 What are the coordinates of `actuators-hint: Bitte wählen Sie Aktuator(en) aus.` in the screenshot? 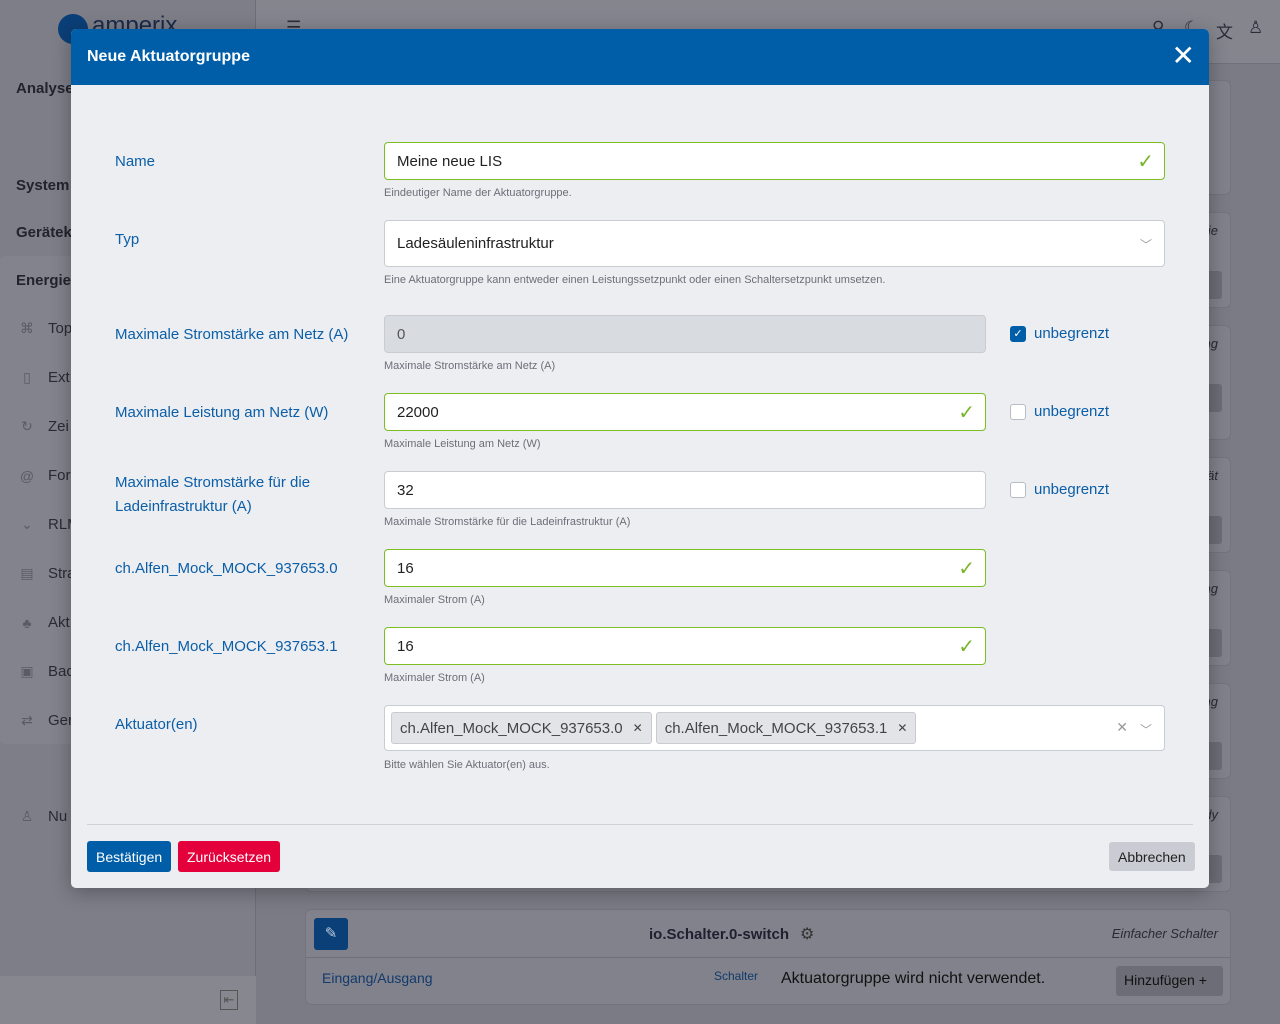 It's located at (467, 765).